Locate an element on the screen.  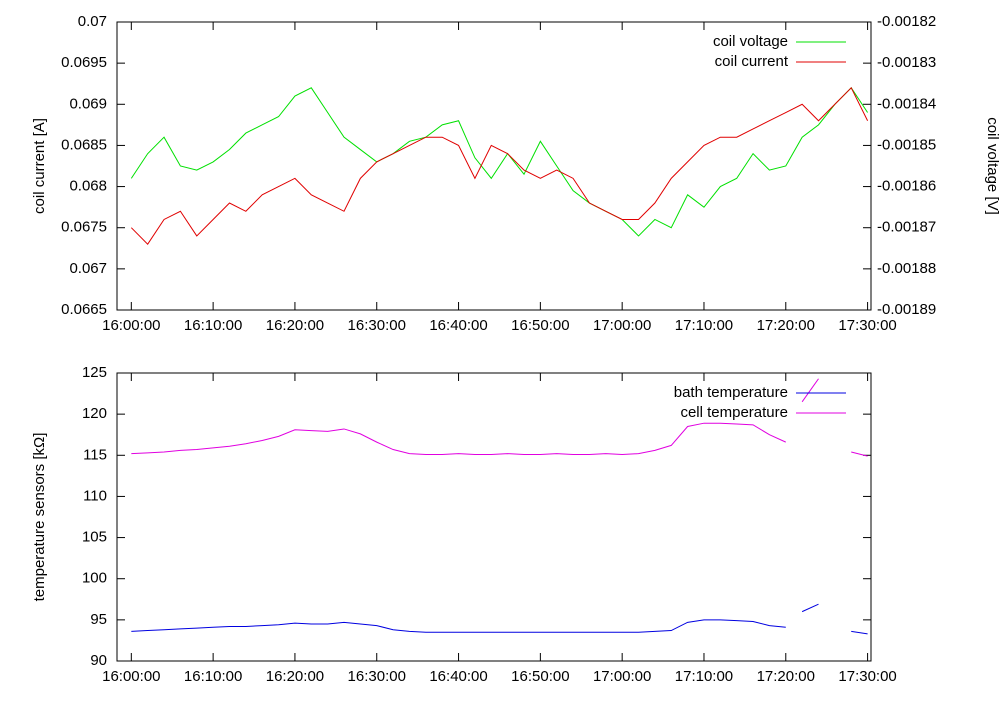
legend-label: coil current is located at coordinates (752, 61).